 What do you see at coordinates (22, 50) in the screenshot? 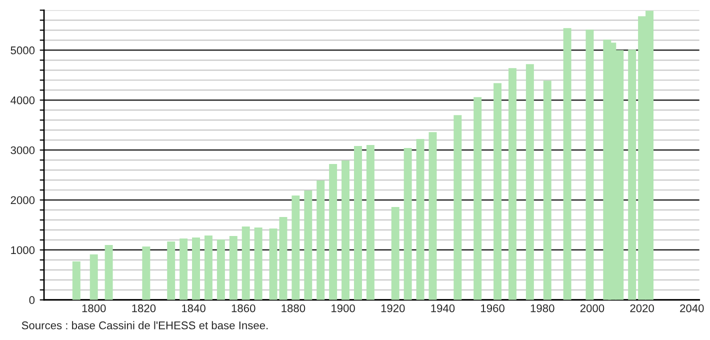
I see `y-tick-label: 5000` at bounding box center [22, 50].